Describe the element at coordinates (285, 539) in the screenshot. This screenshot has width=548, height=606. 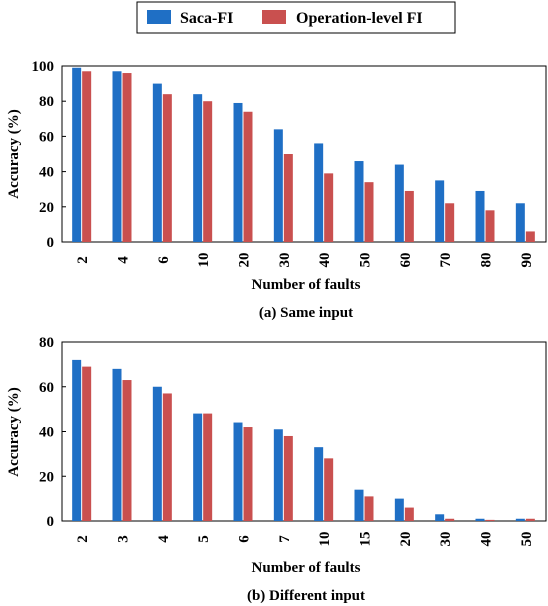
I see `x-tick-label: 7` at that location.